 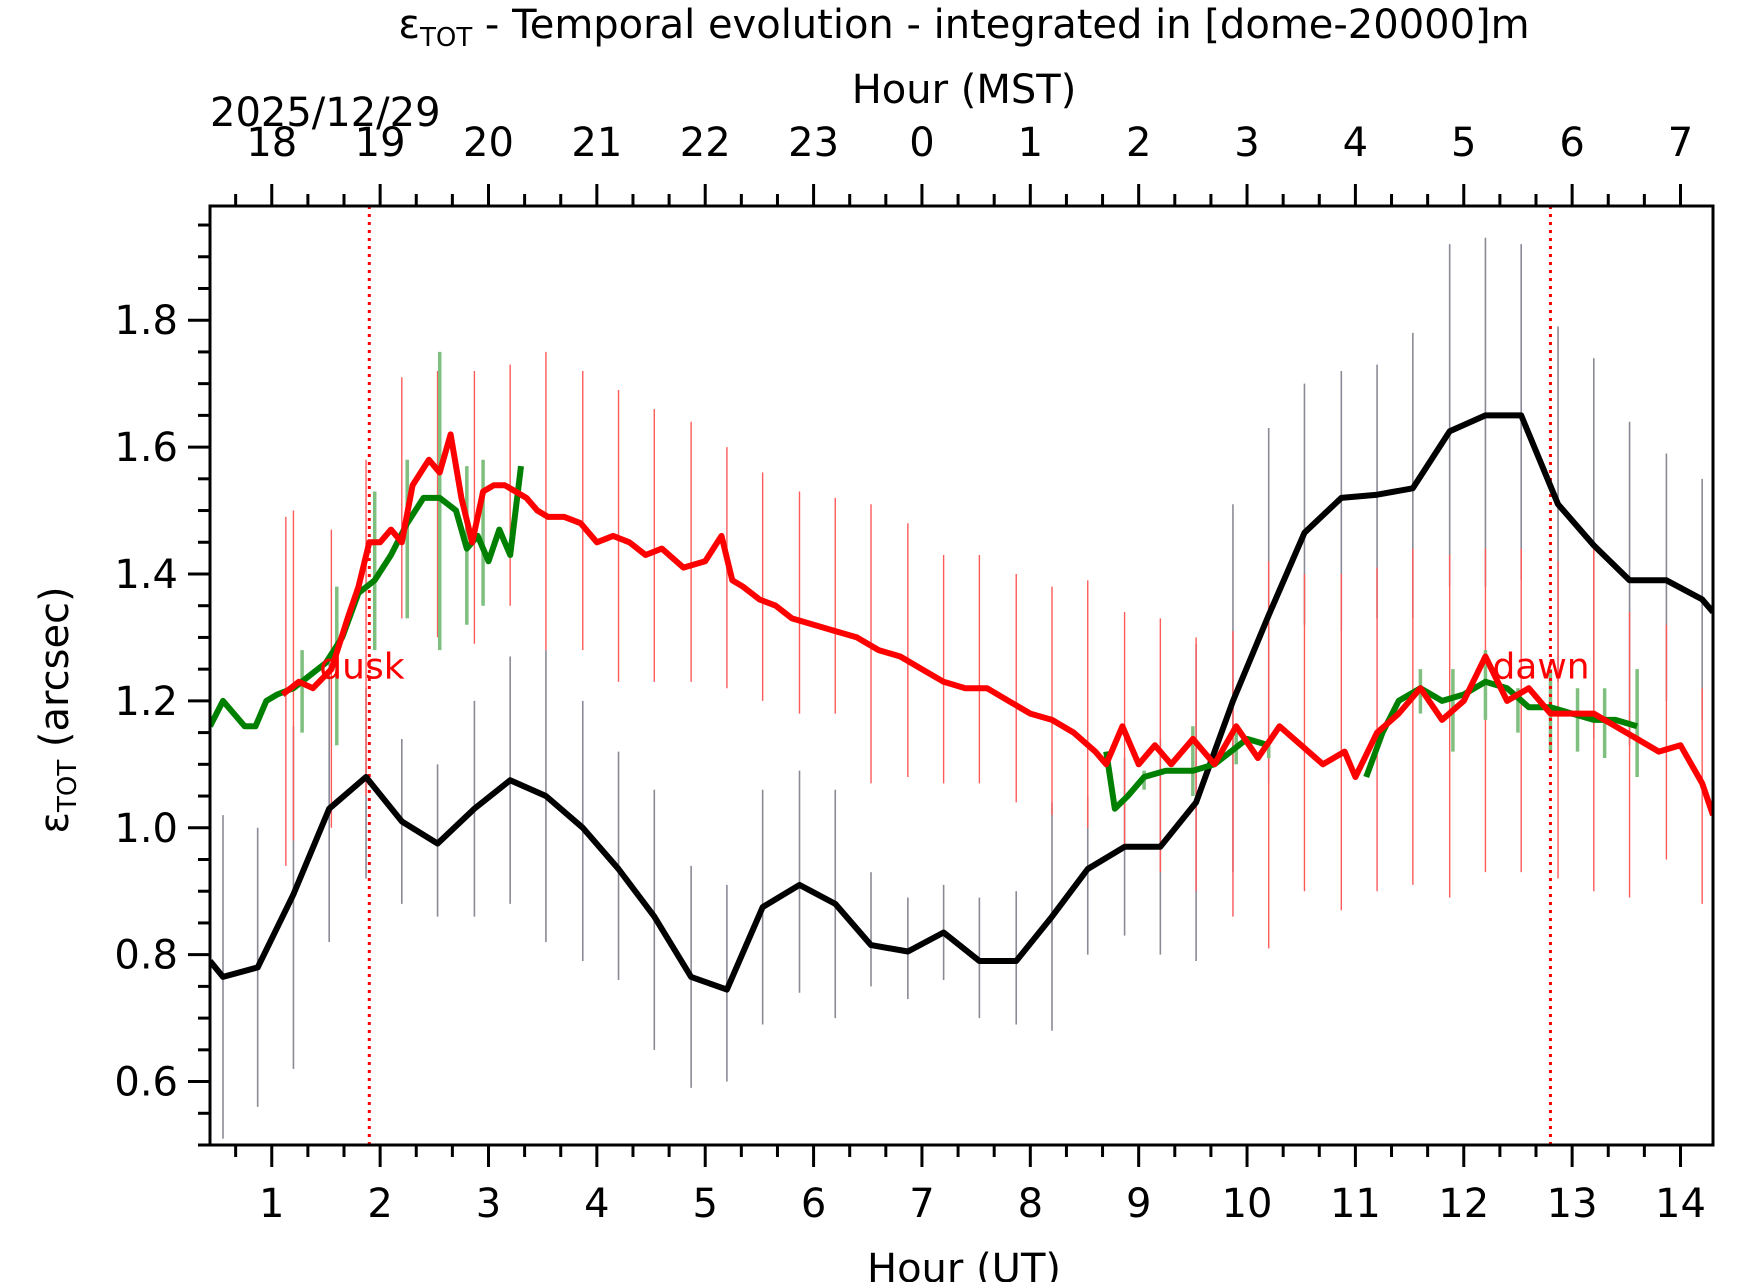 What do you see at coordinates (146, 1083) in the screenshot?
I see `y-tick-label: 0.6` at bounding box center [146, 1083].